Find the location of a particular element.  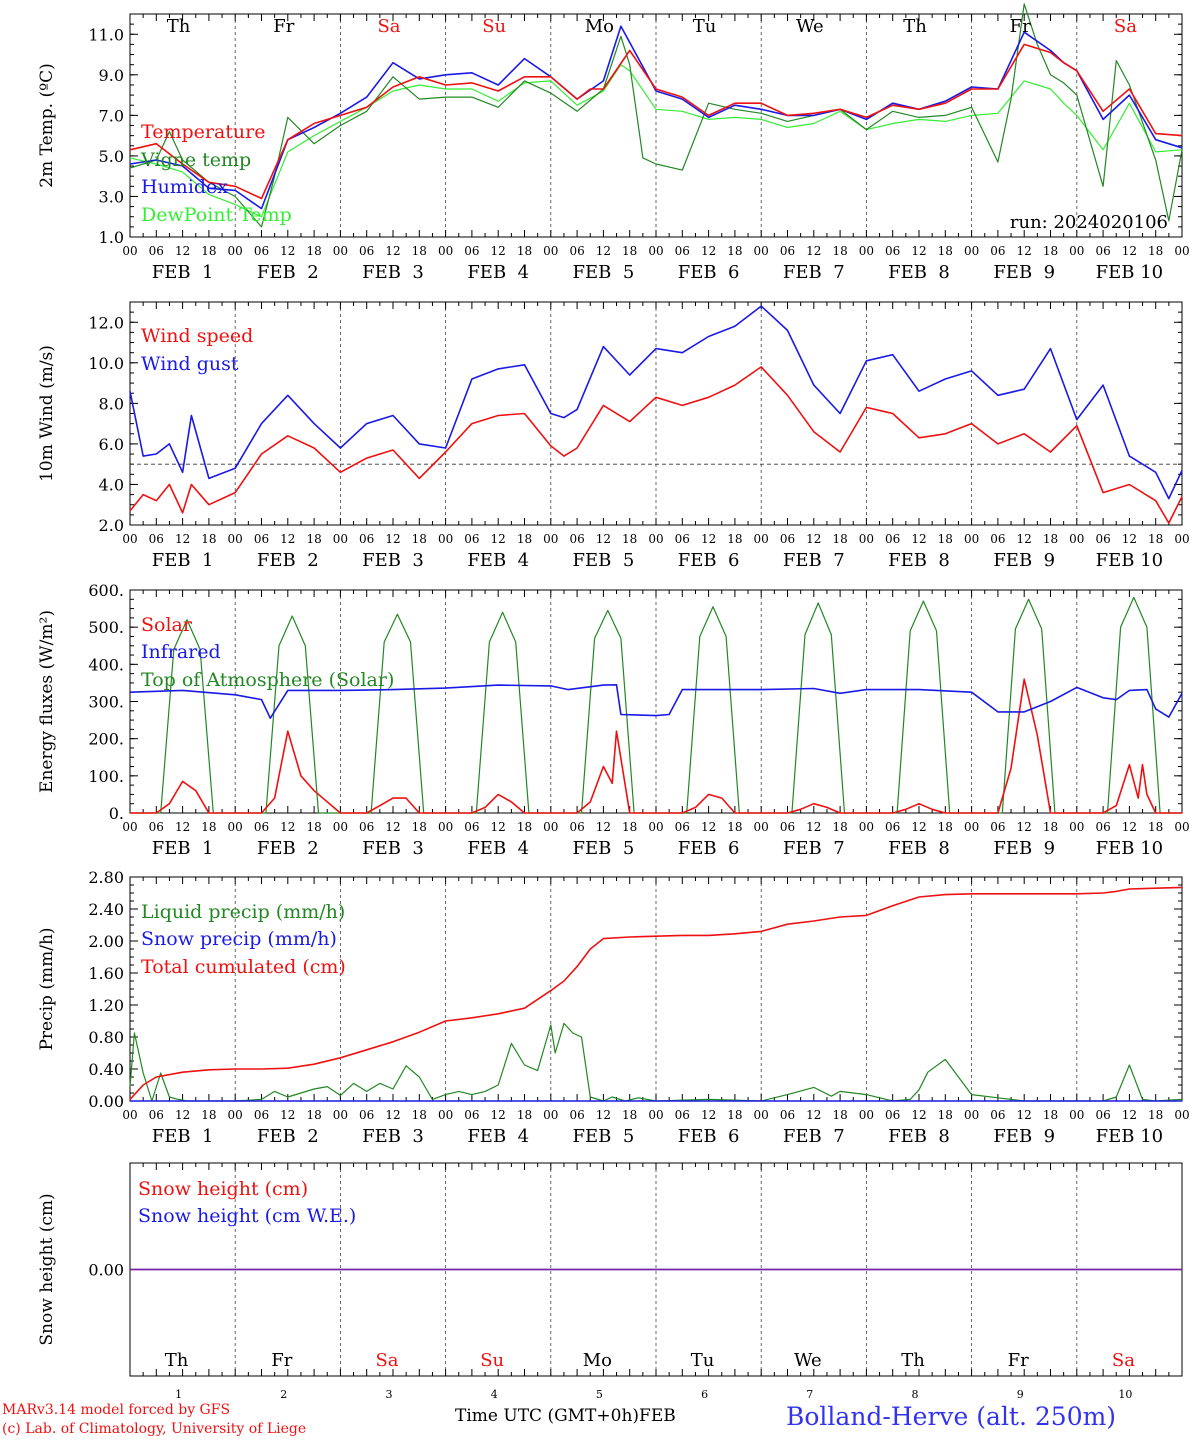

legend-entry: Snow precip (mm/h) is located at coordinates (239, 939).